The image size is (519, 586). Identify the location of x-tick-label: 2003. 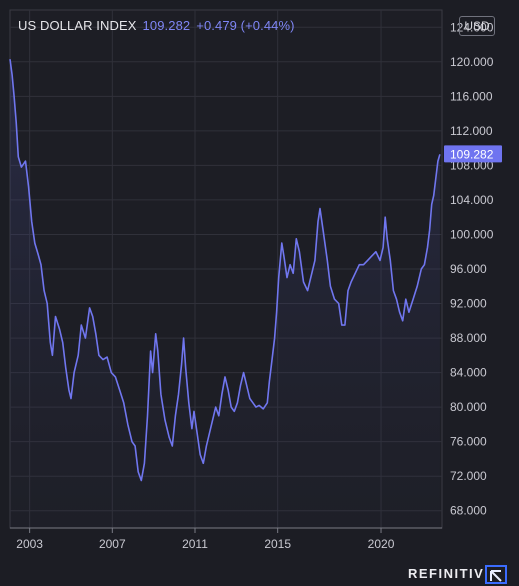
(29, 544).